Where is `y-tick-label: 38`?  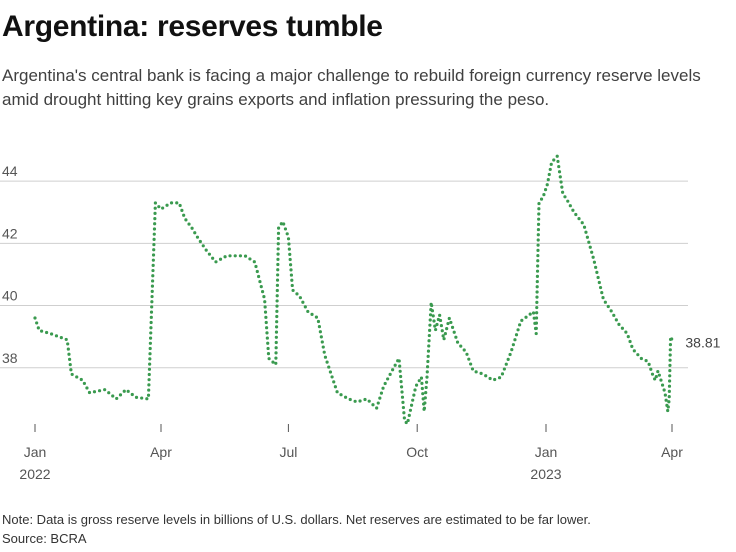
y-tick-label: 38 is located at coordinates (10, 358).